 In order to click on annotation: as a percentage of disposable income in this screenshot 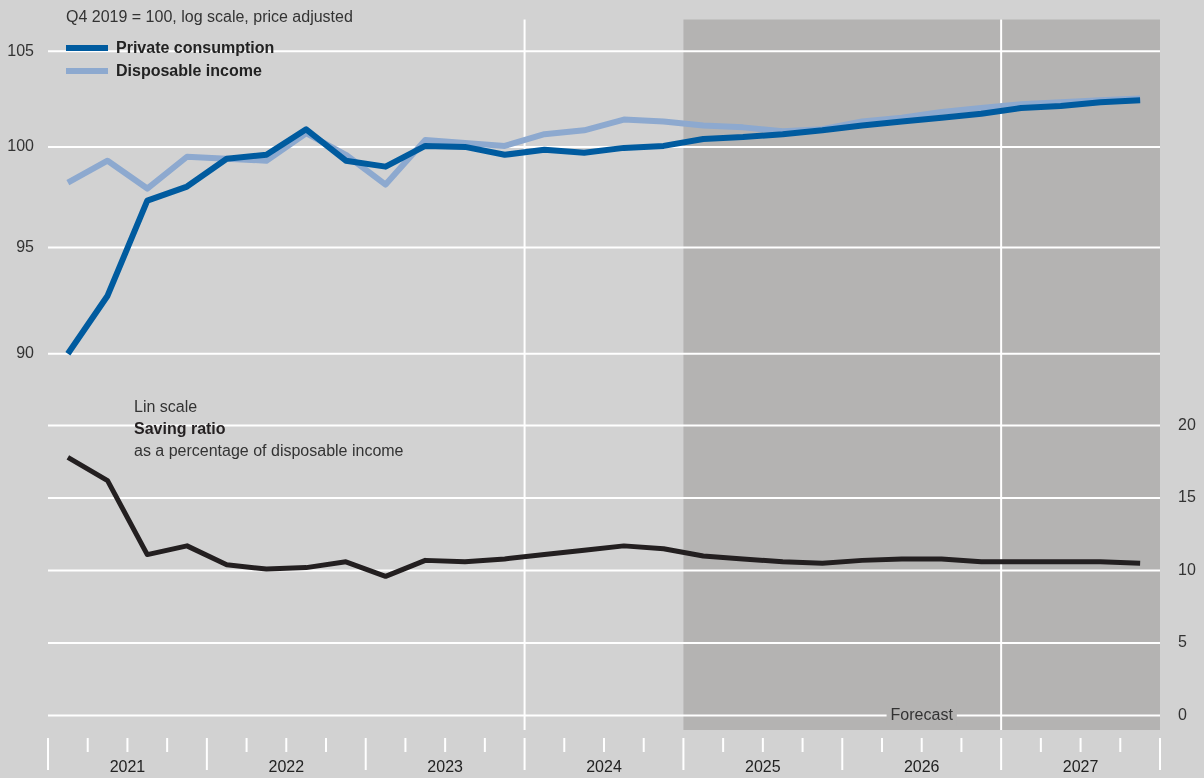, I will do `click(269, 451)`.